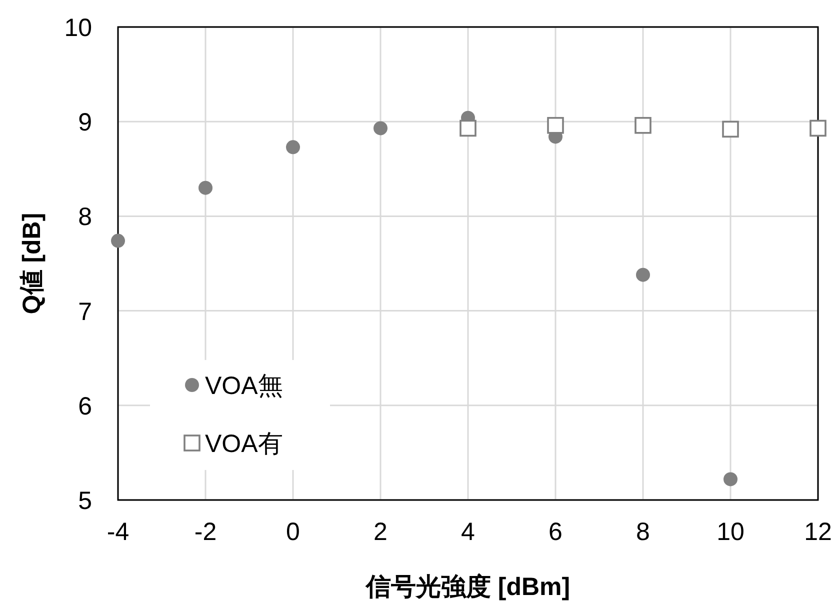 The image size is (838, 605). What do you see at coordinates (244, 444) in the screenshot?
I see `legend-label: VOA有` at bounding box center [244, 444].